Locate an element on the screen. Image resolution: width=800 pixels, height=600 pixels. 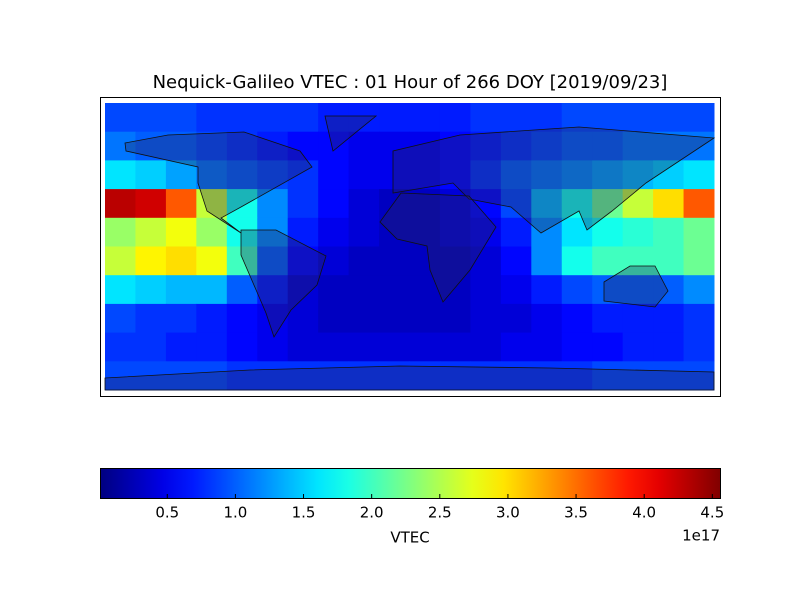
colorbar-tick-label: 1.0 is located at coordinates (235, 513).